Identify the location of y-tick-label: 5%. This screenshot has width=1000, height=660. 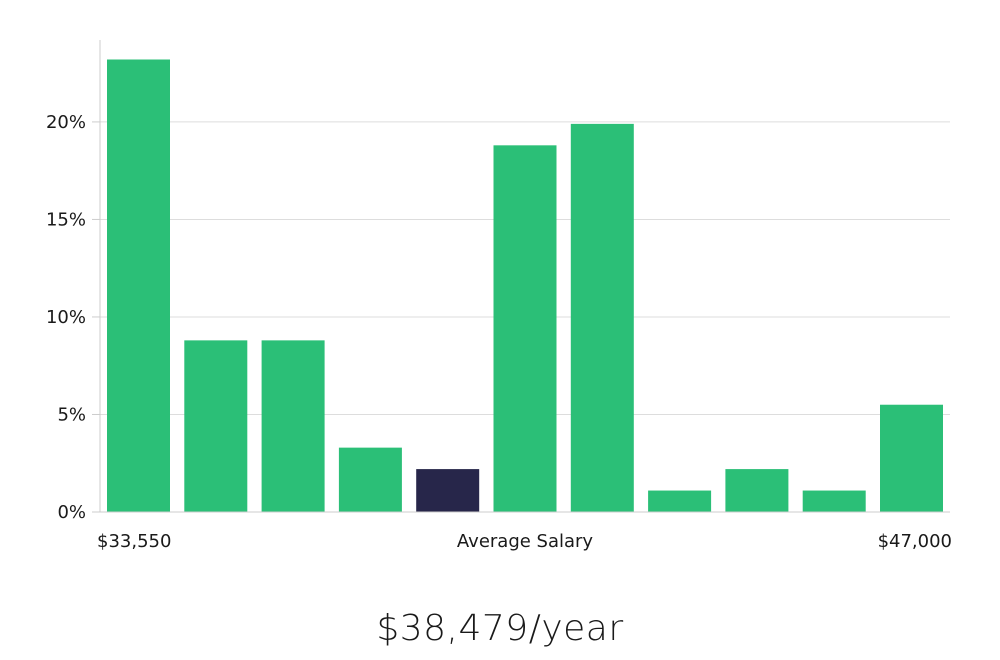
(71, 414).